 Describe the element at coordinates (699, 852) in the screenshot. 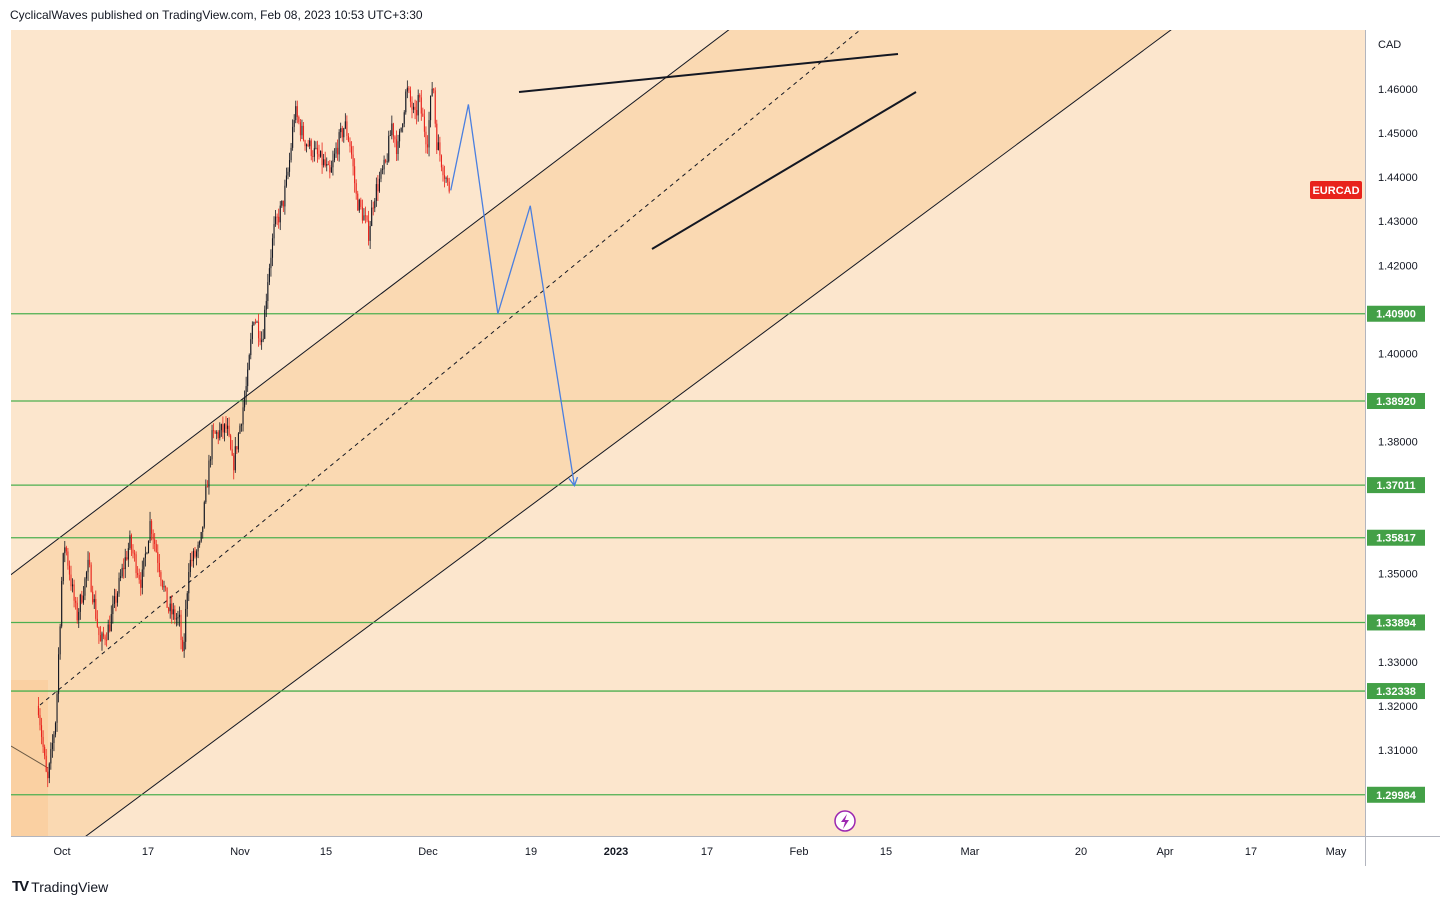

I see `time-axis-ticks: Oct 17 Nov 15 Dec 19 2023 17 Feb 15 Mar 20 Apr 17 May` at that location.